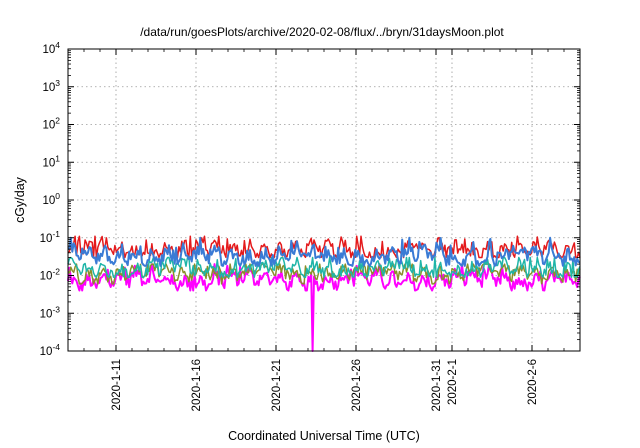 The height and width of the screenshot is (448, 640). I want to click on y-tick-label: 10¹, so click(51, 161).